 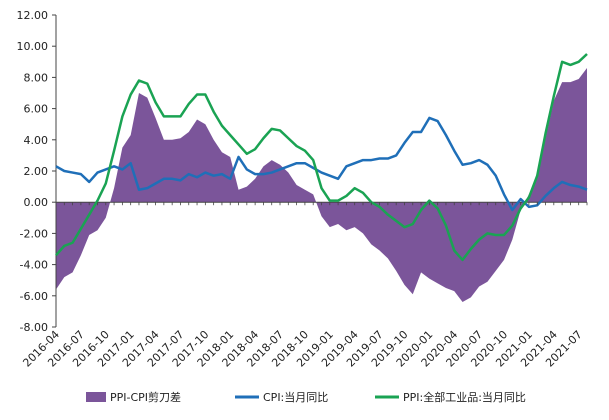 I want to click on y-tick-label: -6.00, so click(x=34, y=296).